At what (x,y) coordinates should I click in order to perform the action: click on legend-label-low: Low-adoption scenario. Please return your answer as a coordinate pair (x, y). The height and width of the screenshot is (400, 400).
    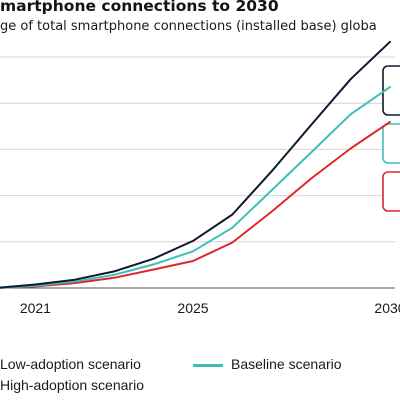
    Looking at the image, I should click on (70, 364).